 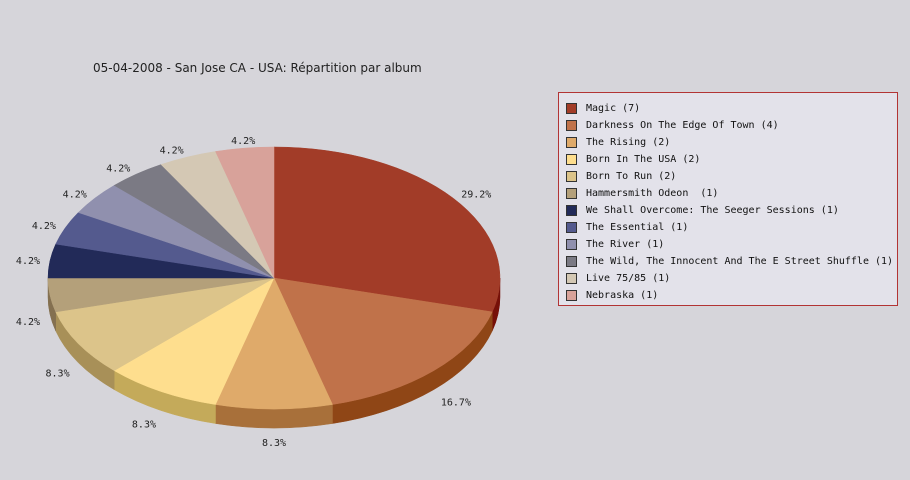 I want to click on legend-item: Live 75/85 (1), so click(x=728, y=278).